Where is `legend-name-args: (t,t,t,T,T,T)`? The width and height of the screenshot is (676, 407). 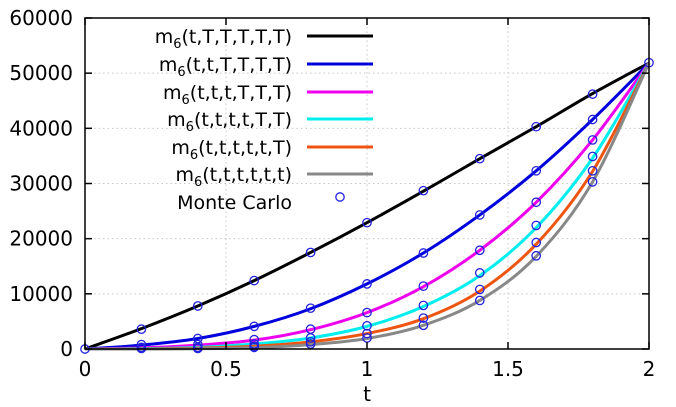
legend-name-args: (t,t,t,T,T,T) is located at coordinates (241, 93).